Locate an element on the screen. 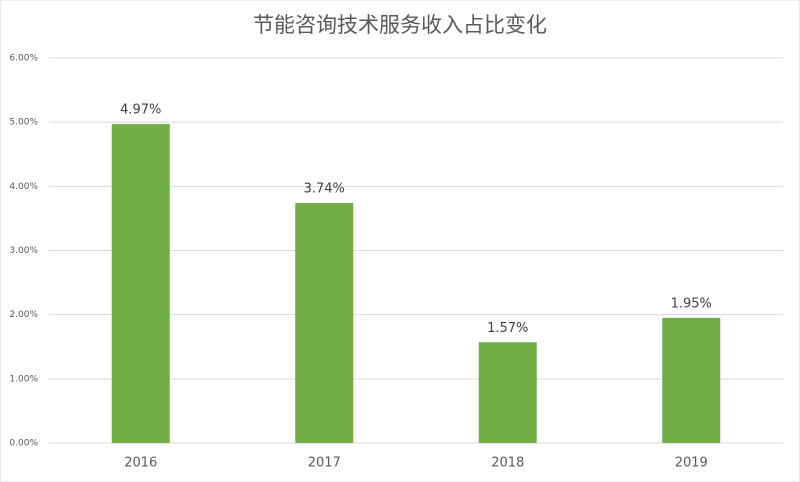 This screenshot has width=800, height=482. y-tick-label: 4.00% is located at coordinates (23, 187).